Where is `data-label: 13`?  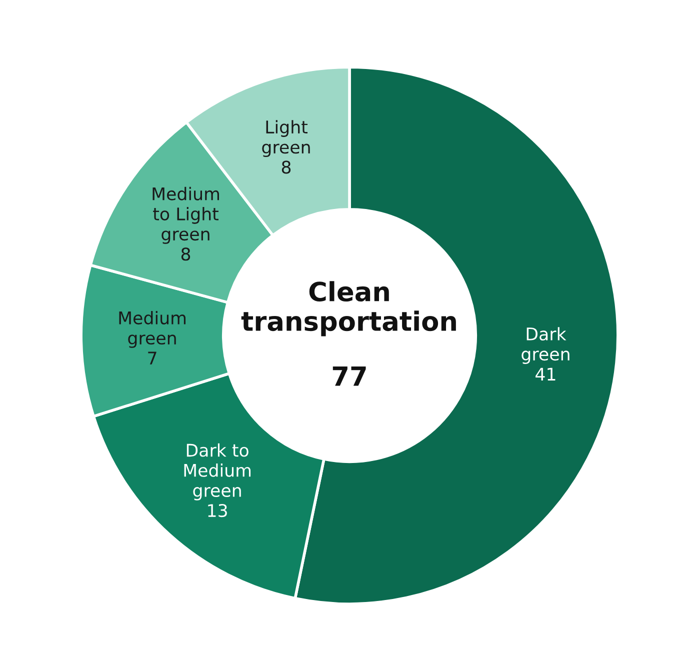 data-label: 13 is located at coordinates (217, 511).